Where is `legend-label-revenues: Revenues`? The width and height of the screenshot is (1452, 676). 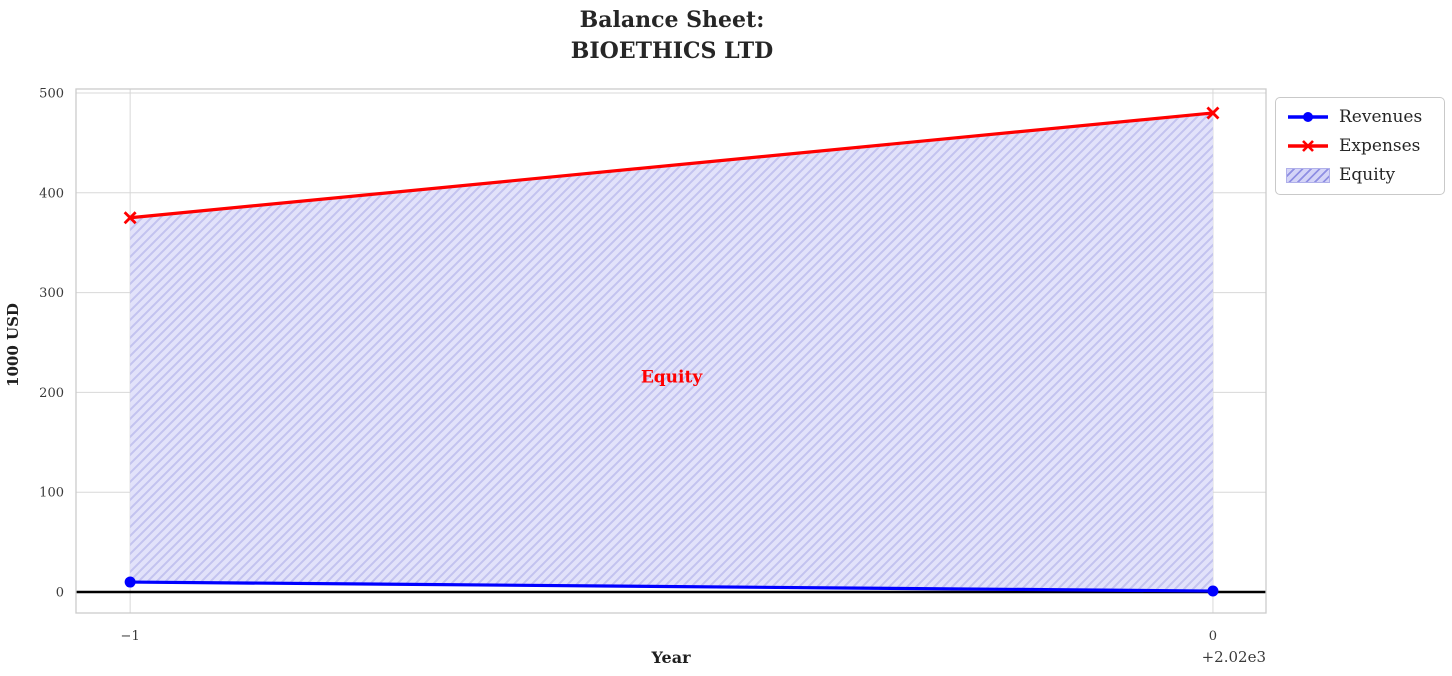
legend-label-revenues: Revenues is located at coordinates (1381, 117).